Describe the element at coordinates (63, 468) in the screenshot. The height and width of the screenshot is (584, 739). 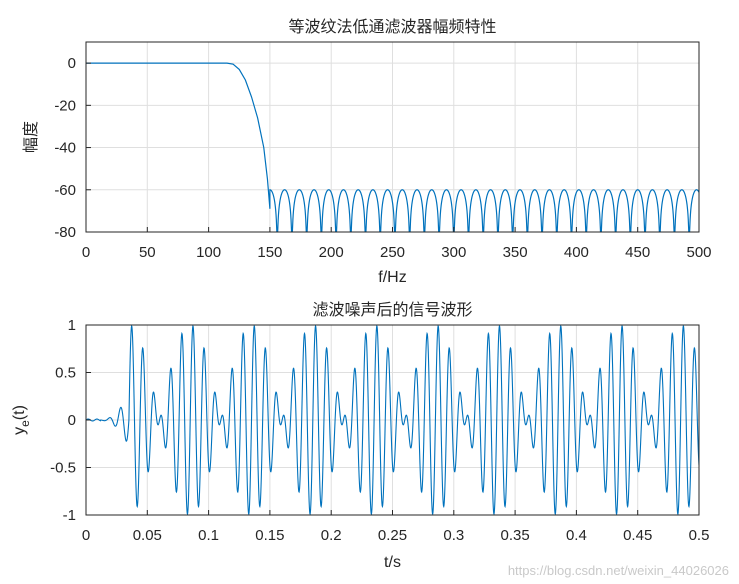
I see `y-tick-label: -0.5` at that location.